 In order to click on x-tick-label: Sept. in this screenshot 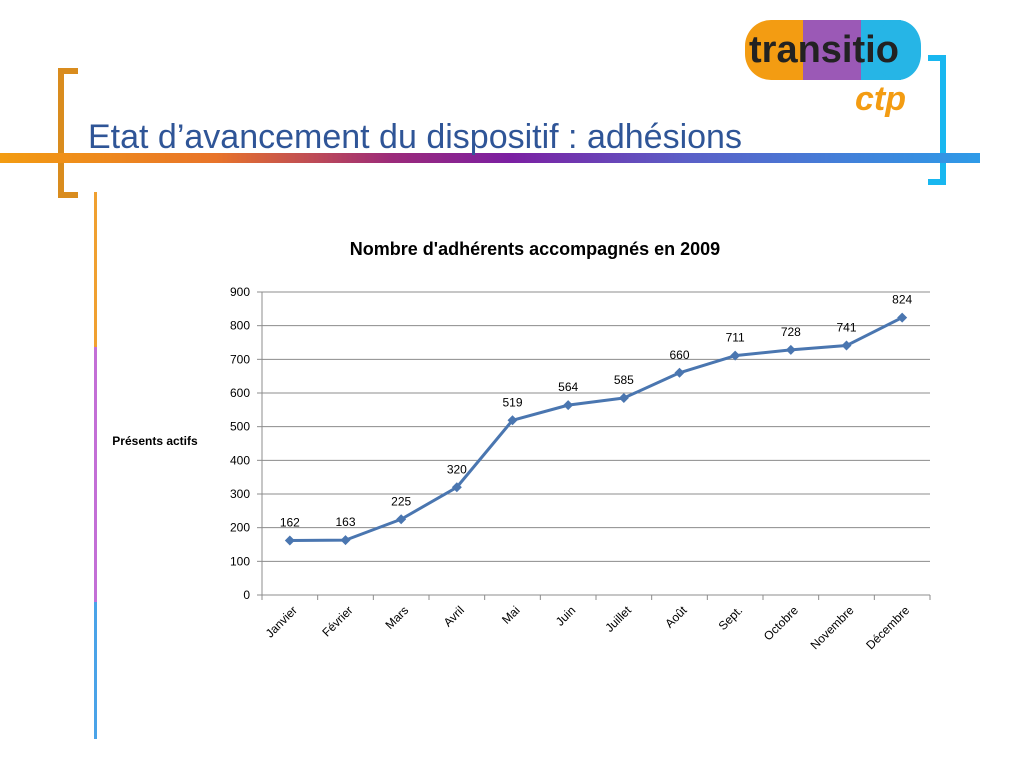, I will do `click(731, 618)`.